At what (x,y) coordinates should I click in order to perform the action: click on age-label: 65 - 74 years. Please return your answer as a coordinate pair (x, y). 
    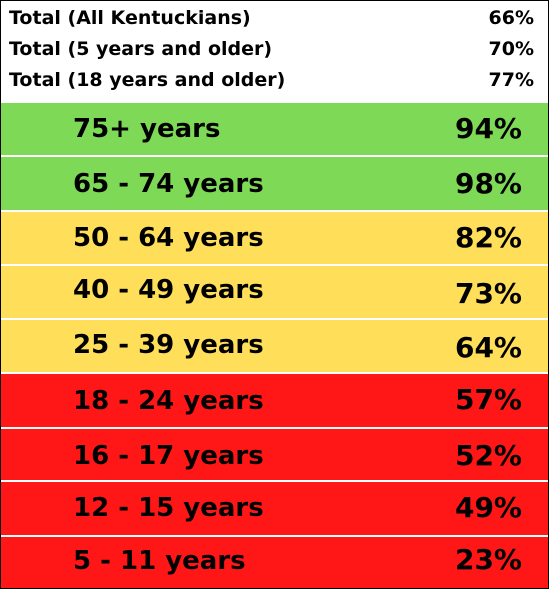
    Looking at the image, I should click on (168, 184).